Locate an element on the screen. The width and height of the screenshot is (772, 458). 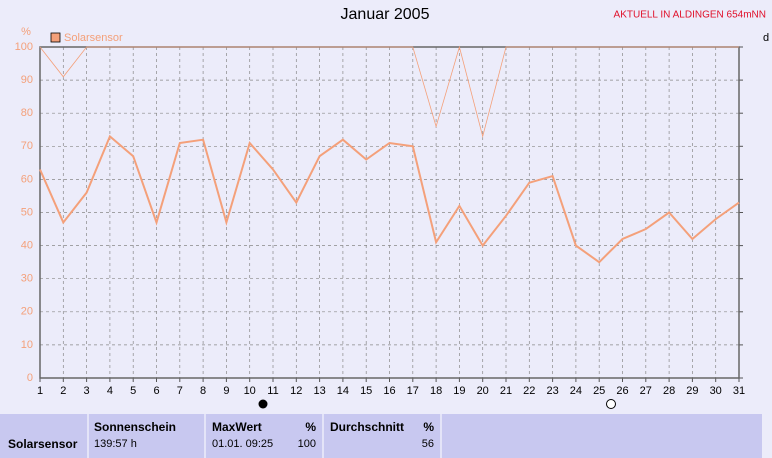
x-tick-label: 17 is located at coordinates (413, 391).